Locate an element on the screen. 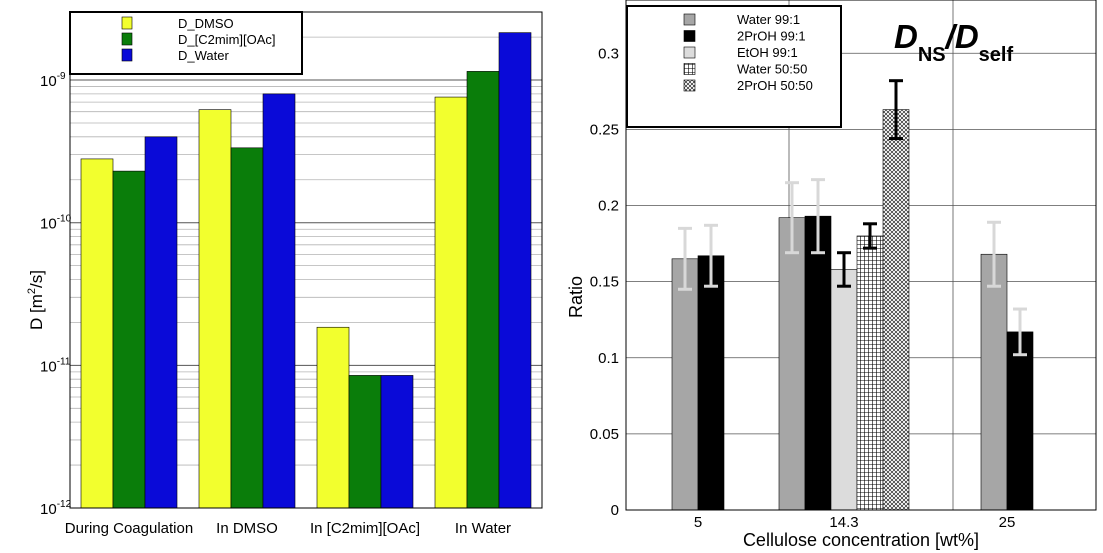 Image resolution: width=1103 pixels, height=553 pixels. title-sub-2: self is located at coordinates (996, 55).